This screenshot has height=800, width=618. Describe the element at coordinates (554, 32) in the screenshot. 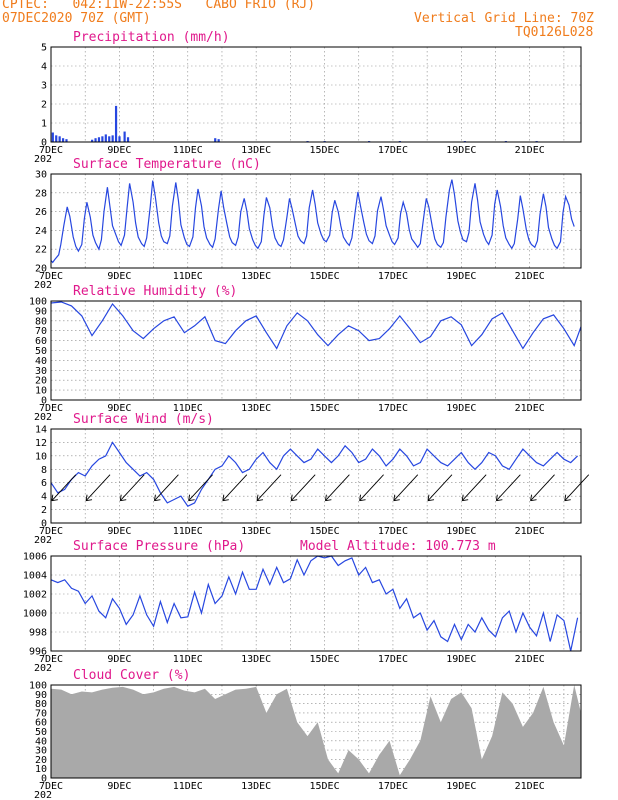

I see `run-code-label: TQ0126L028` at that location.